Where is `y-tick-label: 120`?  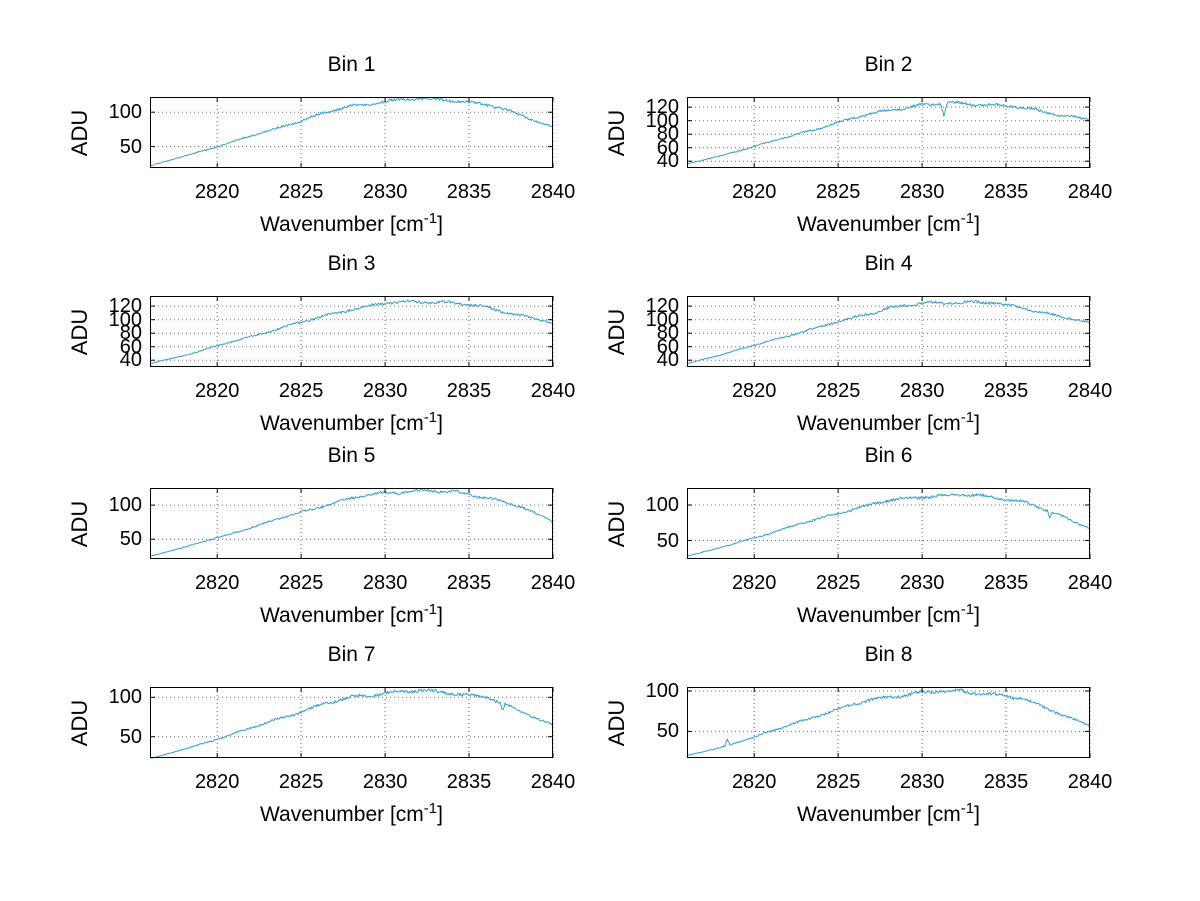 y-tick-label: 120 is located at coordinates (662, 107).